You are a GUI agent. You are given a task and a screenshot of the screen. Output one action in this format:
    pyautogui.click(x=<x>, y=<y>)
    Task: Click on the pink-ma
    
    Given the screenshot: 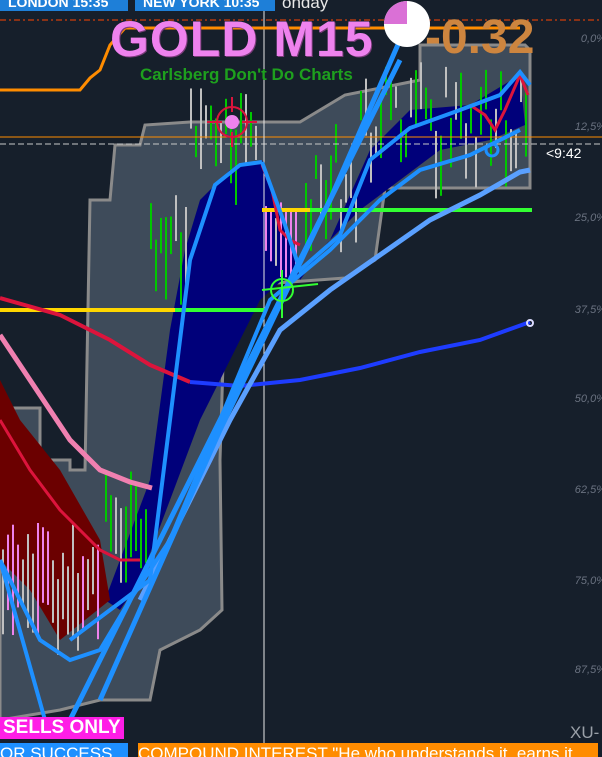 What is the action you would take?
    pyautogui.click(x=76, y=412)
    